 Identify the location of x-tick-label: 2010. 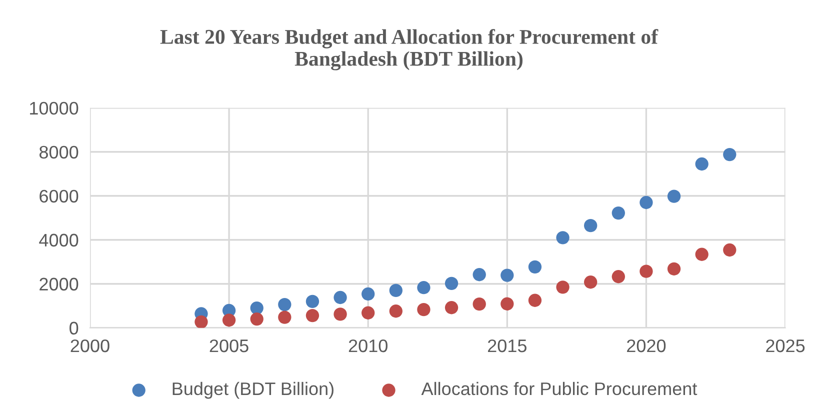
(368, 345).